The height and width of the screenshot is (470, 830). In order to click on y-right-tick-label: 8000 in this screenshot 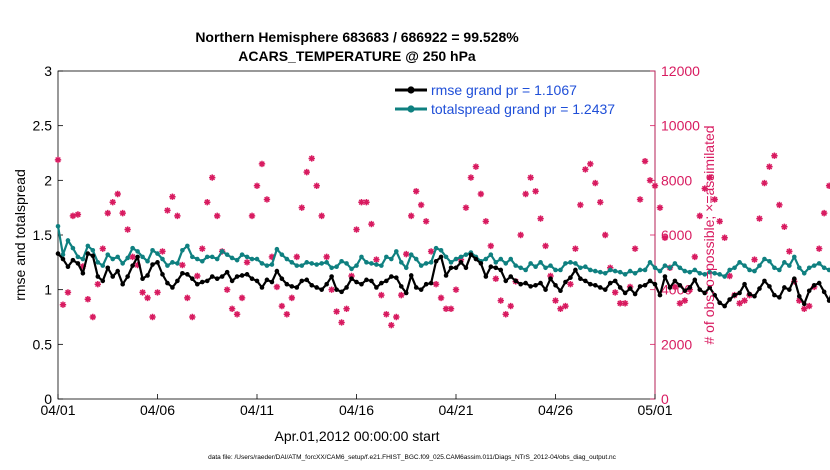, I will do `click(676, 180)`.